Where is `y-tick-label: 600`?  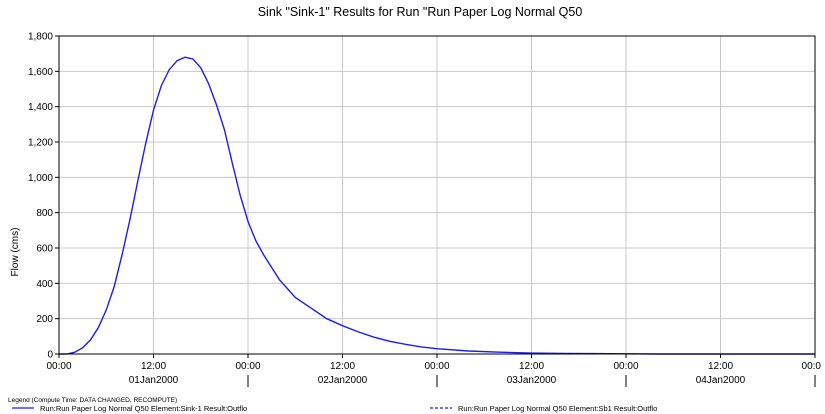
y-tick-label: 600 is located at coordinates (44, 249).